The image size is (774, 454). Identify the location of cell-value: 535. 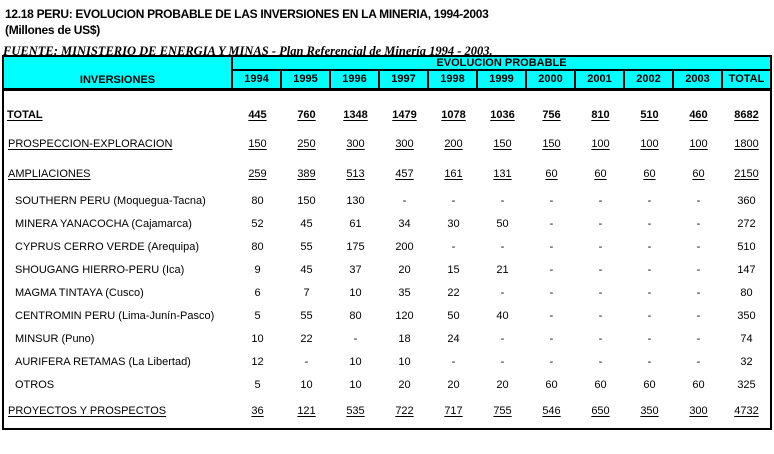
(355, 411).